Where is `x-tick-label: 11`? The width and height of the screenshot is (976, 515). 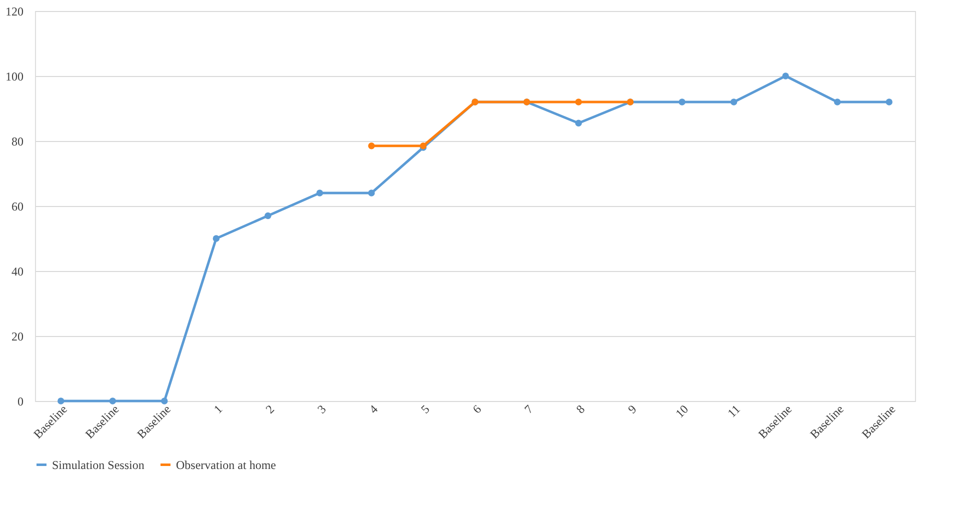 x-tick-label: 11 is located at coordinates (733, 411).